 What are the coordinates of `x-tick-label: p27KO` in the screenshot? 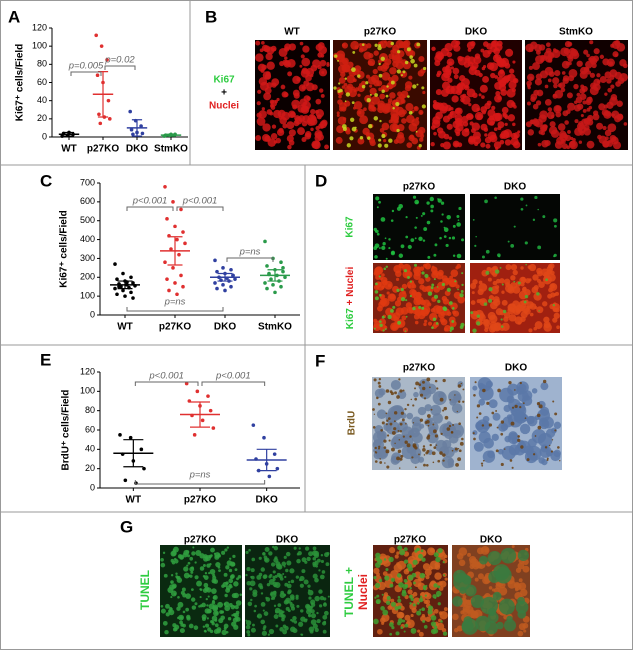 It's located at (175, 327).